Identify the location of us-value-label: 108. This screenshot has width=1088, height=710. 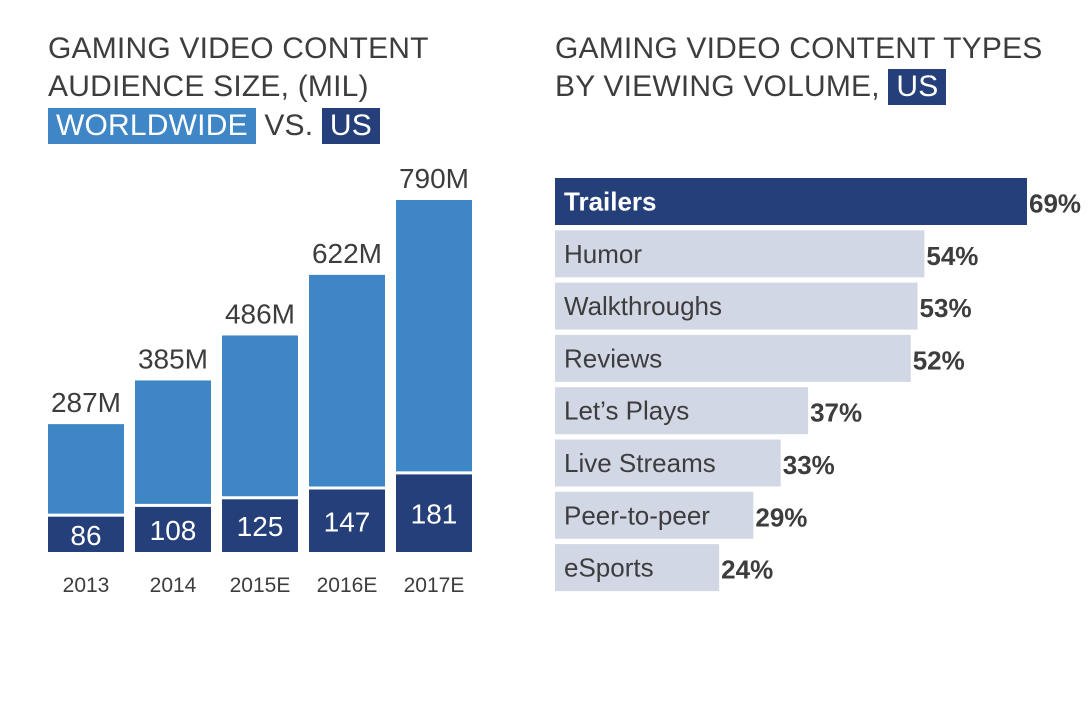
(173, 530).